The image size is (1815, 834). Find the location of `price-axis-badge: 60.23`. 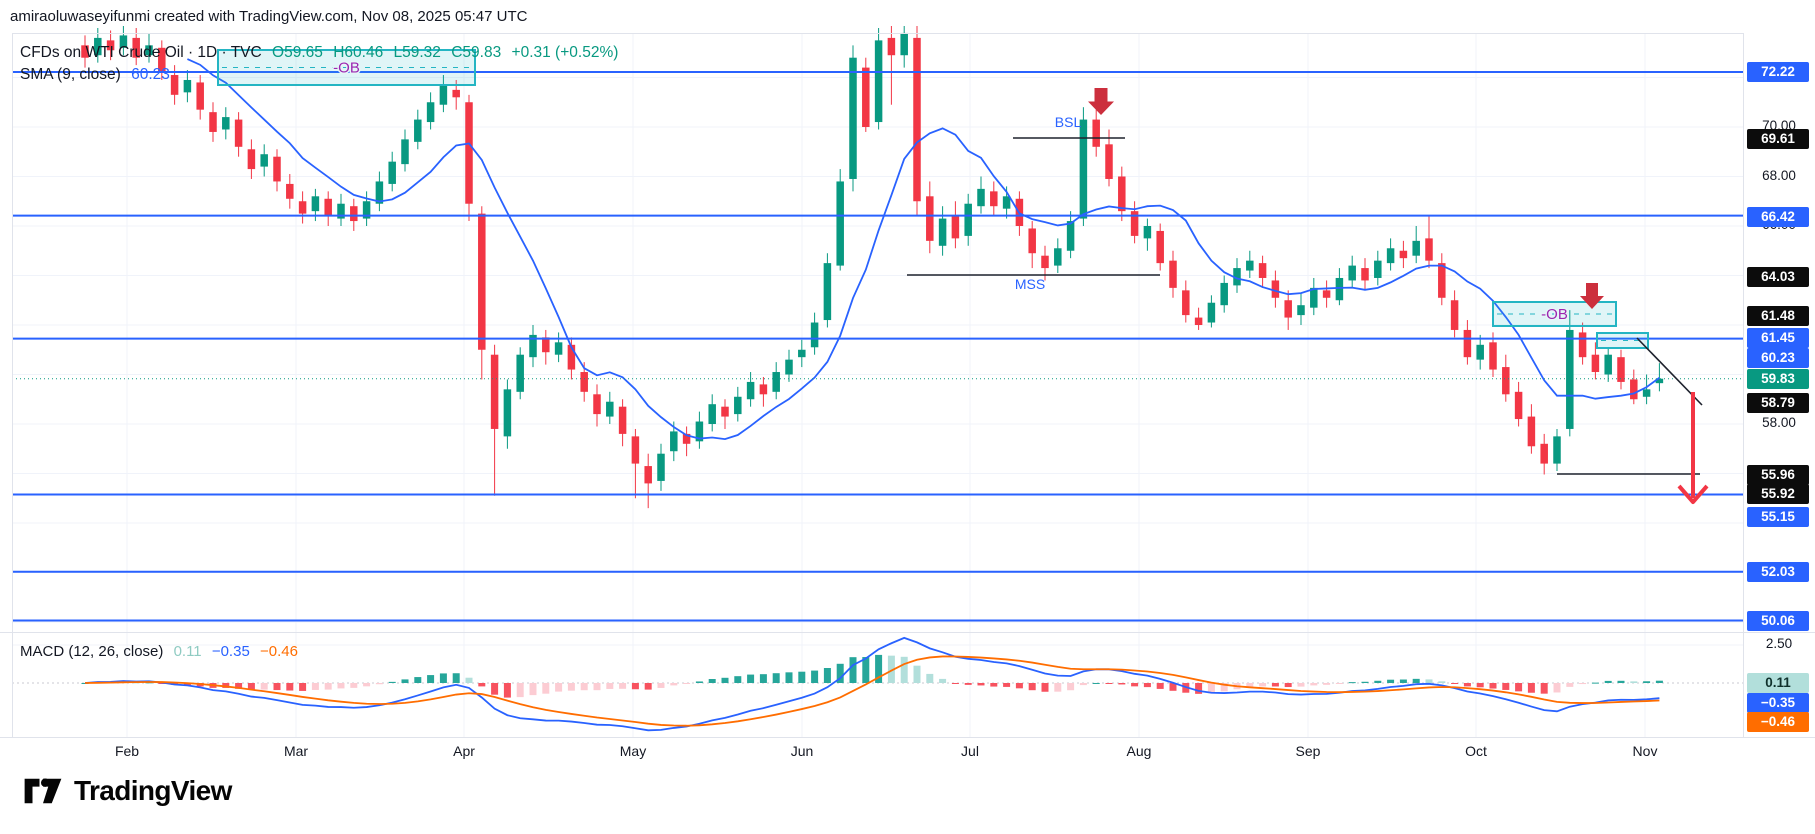

price-axis-badge: 60.23 is located at coordinates (1778, 358).